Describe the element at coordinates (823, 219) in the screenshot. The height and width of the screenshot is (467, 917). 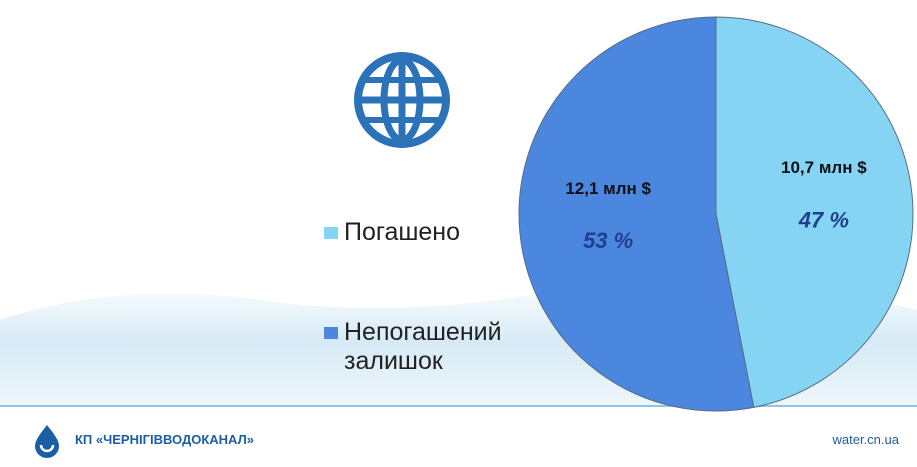
I see `percent-label: 47 %` at that location.